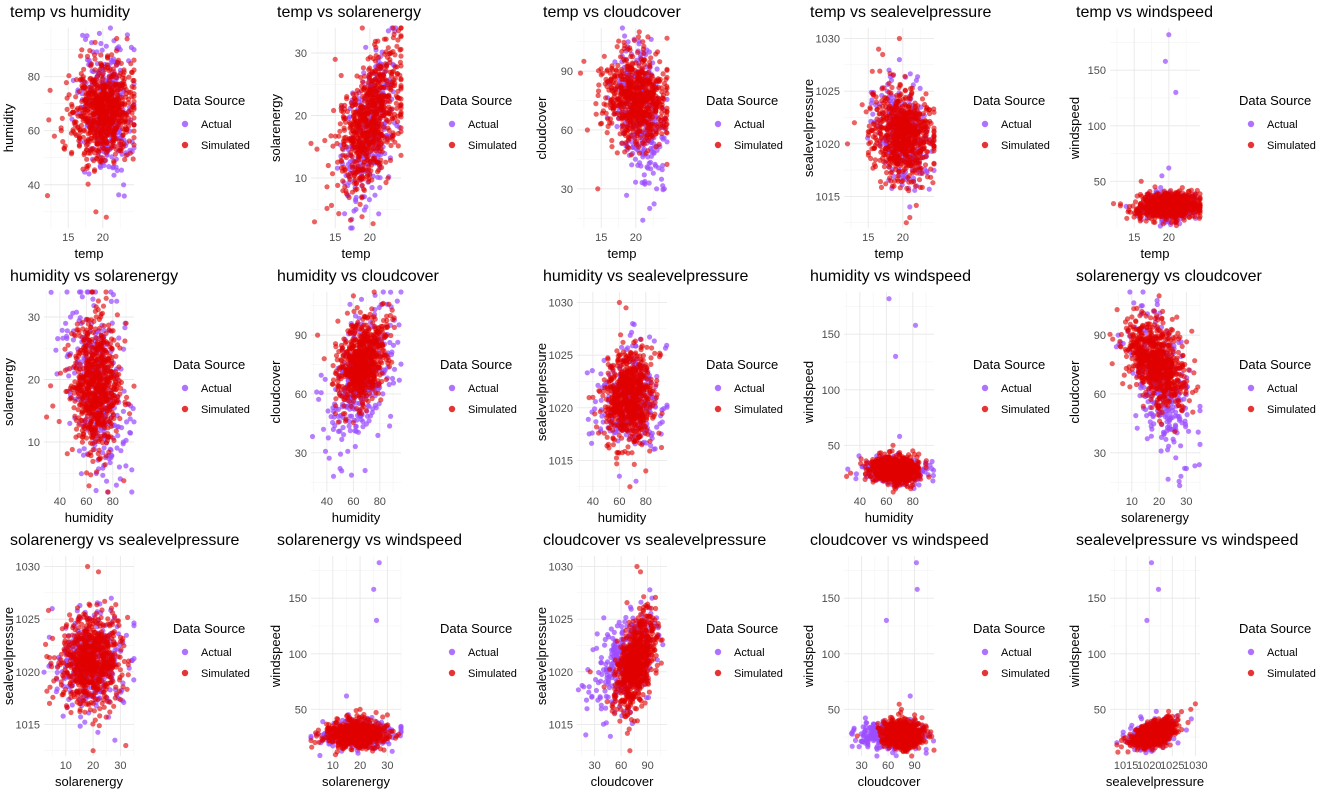 Image resolution: width=1333 pixels, height=792 pixels. What do you see at coordinates (636, 238) in the screenshot?
I see `x-tick-label: 20` at bounding box center [636, 238].